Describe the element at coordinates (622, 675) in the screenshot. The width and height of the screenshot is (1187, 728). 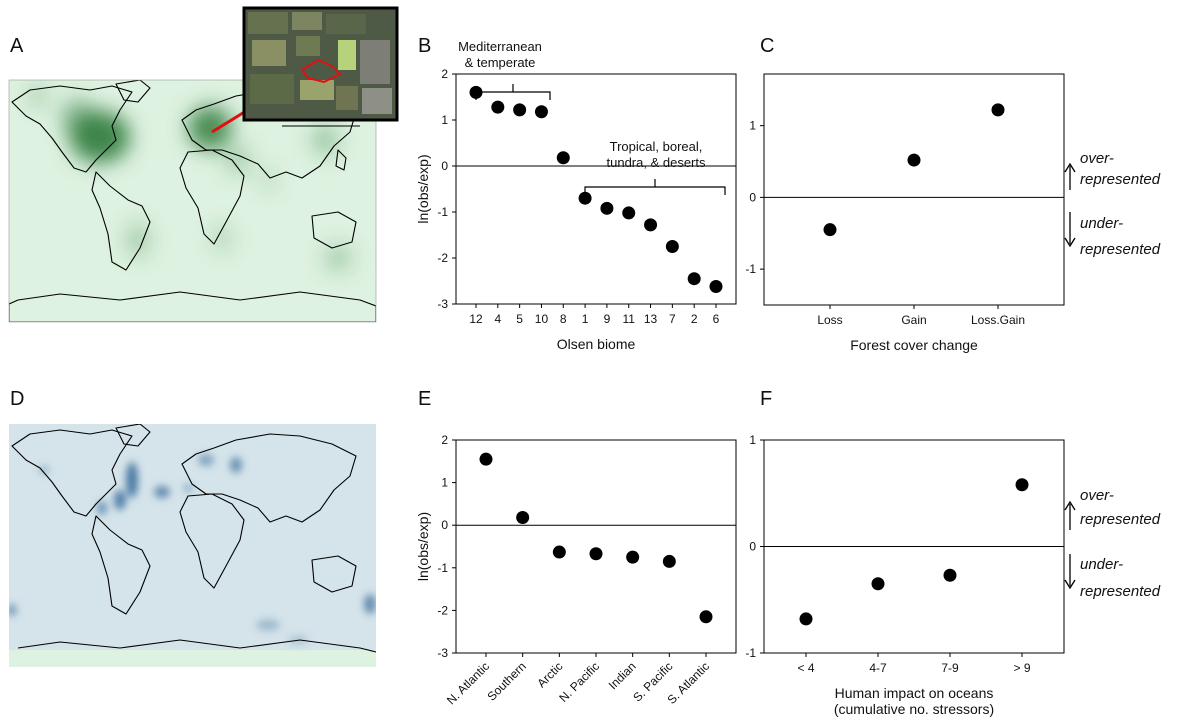
I see `x-tick-label: Indian` at that location.